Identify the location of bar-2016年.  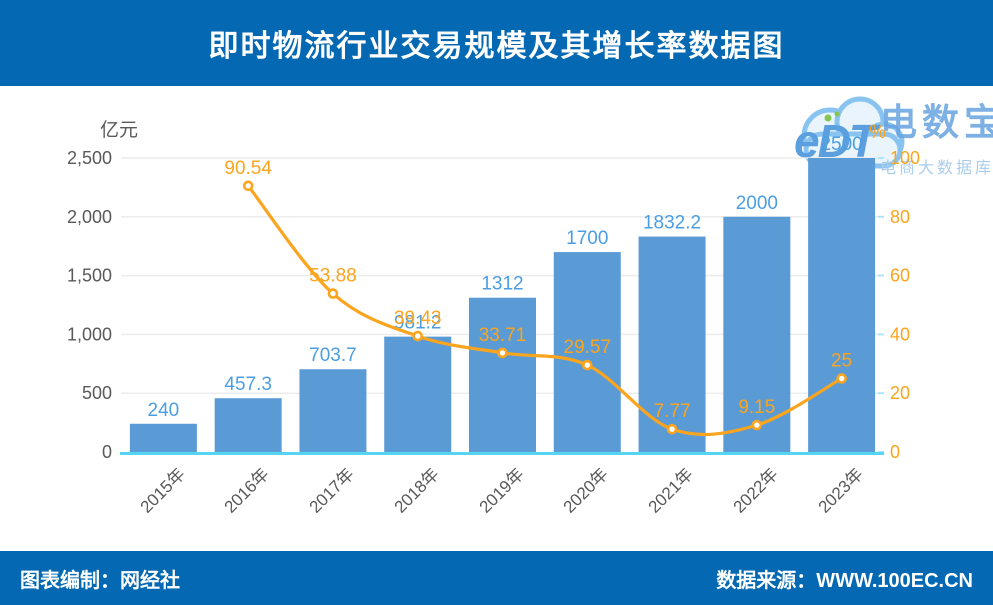
(248, 425).